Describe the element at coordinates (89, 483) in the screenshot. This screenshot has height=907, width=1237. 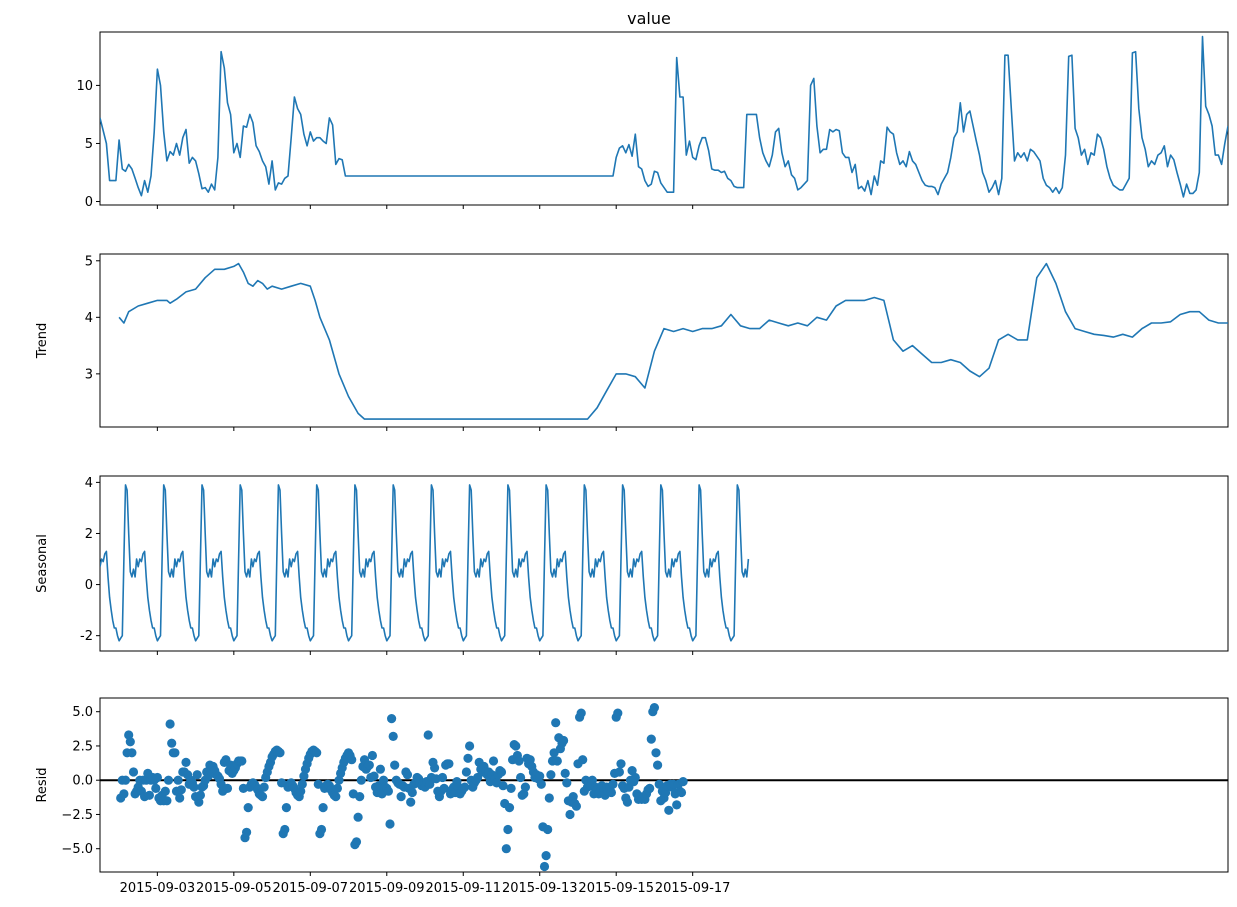
I see `y-tick-label: 4` at that location.